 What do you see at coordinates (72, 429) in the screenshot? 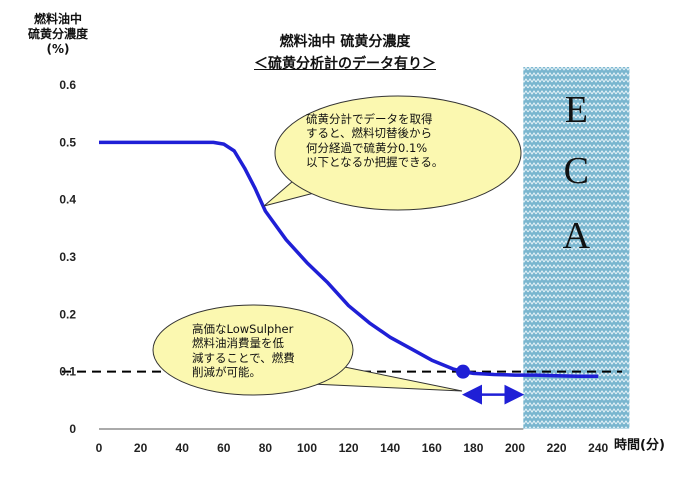
I see `y-tick-label: 0` at bounding box center [72, 429].